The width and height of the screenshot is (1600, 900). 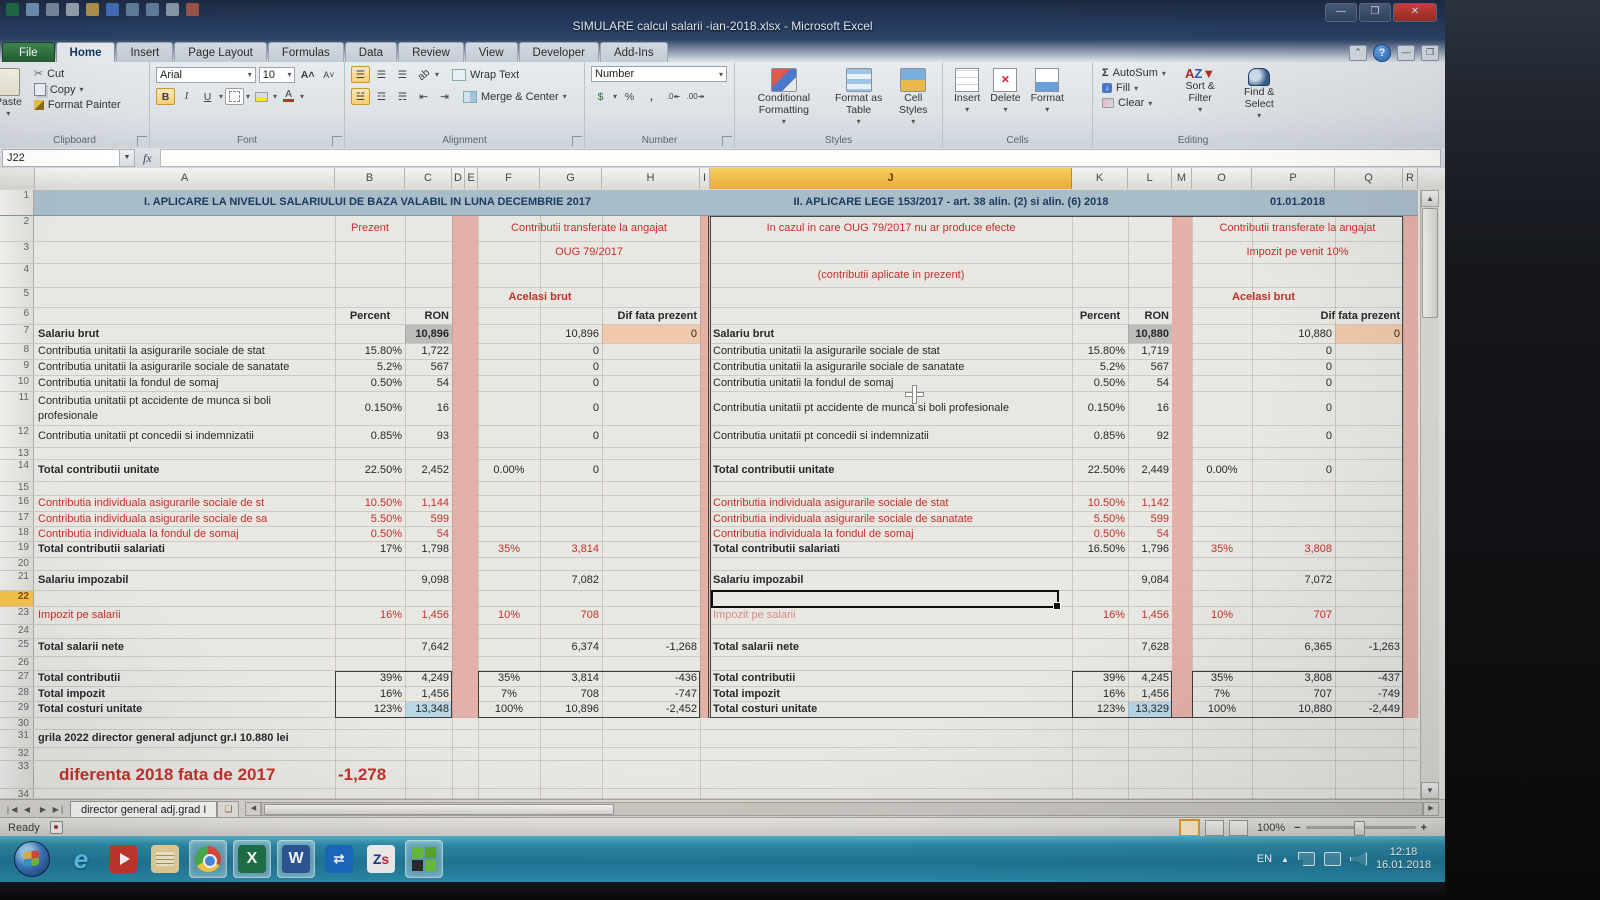 What do you see at coordinates (435, 470) in the screenshot?
I see `cell-C14: 2,452` at bounding box center [435, 470].